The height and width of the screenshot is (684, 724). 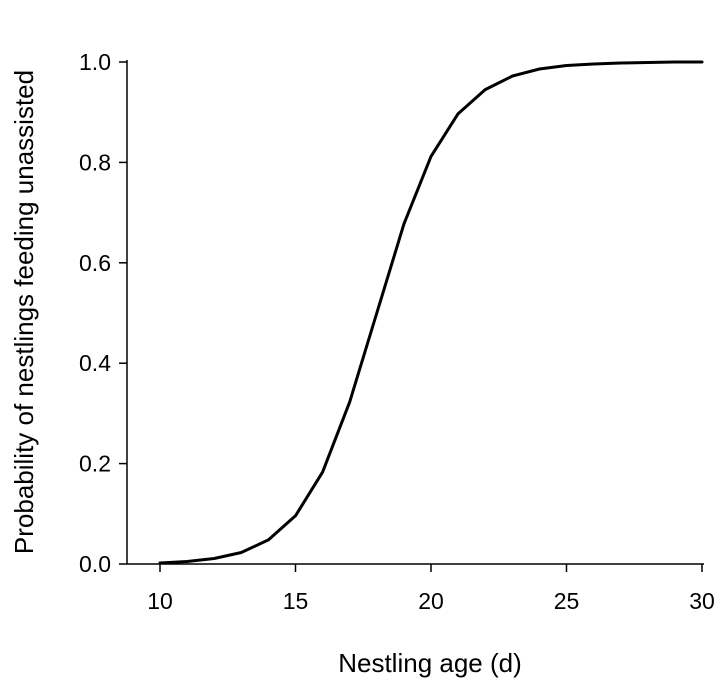 What do you see at coordinates (567, 601) in the screenshot?
I see `x-tick-label: 25` at bounding box center [567, 601].